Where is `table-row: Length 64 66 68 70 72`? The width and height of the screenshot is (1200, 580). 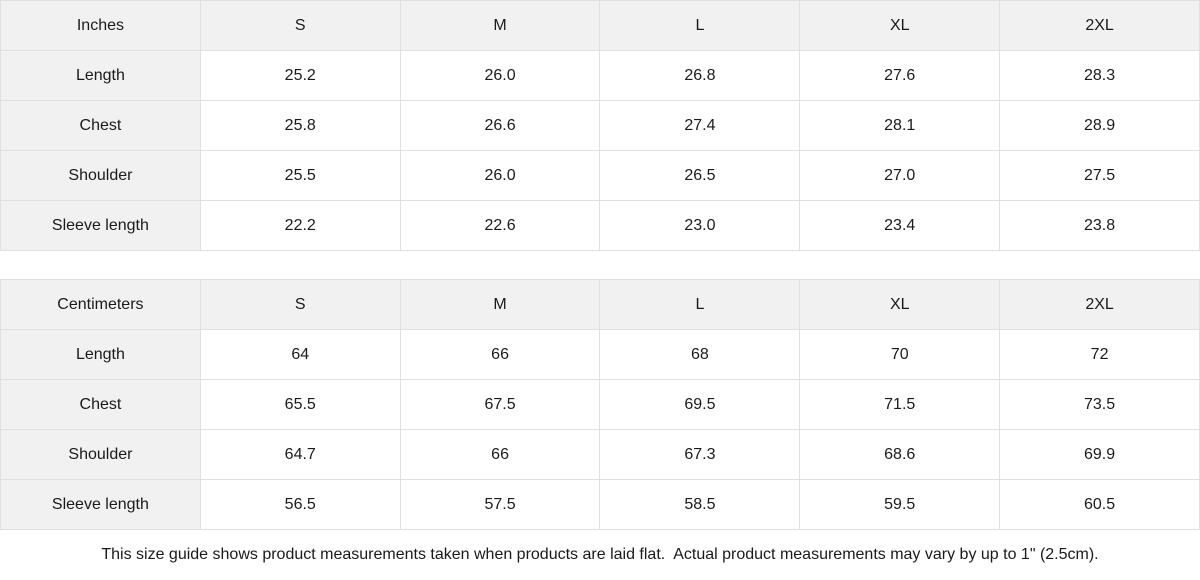 table-row: Length 64 66 68 70 72 is located at coordinates (600, 354).